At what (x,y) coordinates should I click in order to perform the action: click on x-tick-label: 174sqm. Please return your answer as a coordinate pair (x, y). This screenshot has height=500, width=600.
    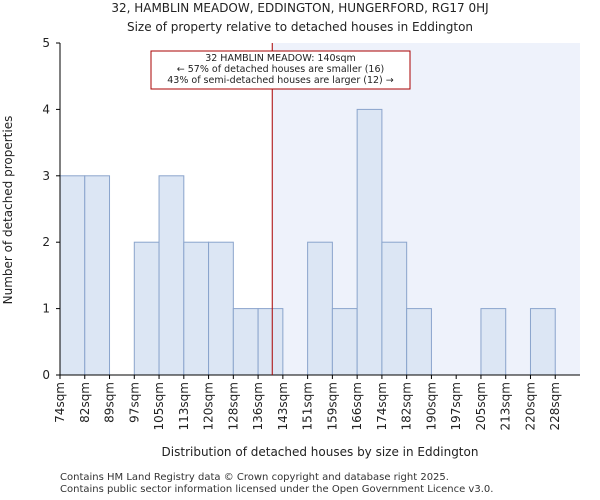
    Looking at the image, I should click on (382, 406).